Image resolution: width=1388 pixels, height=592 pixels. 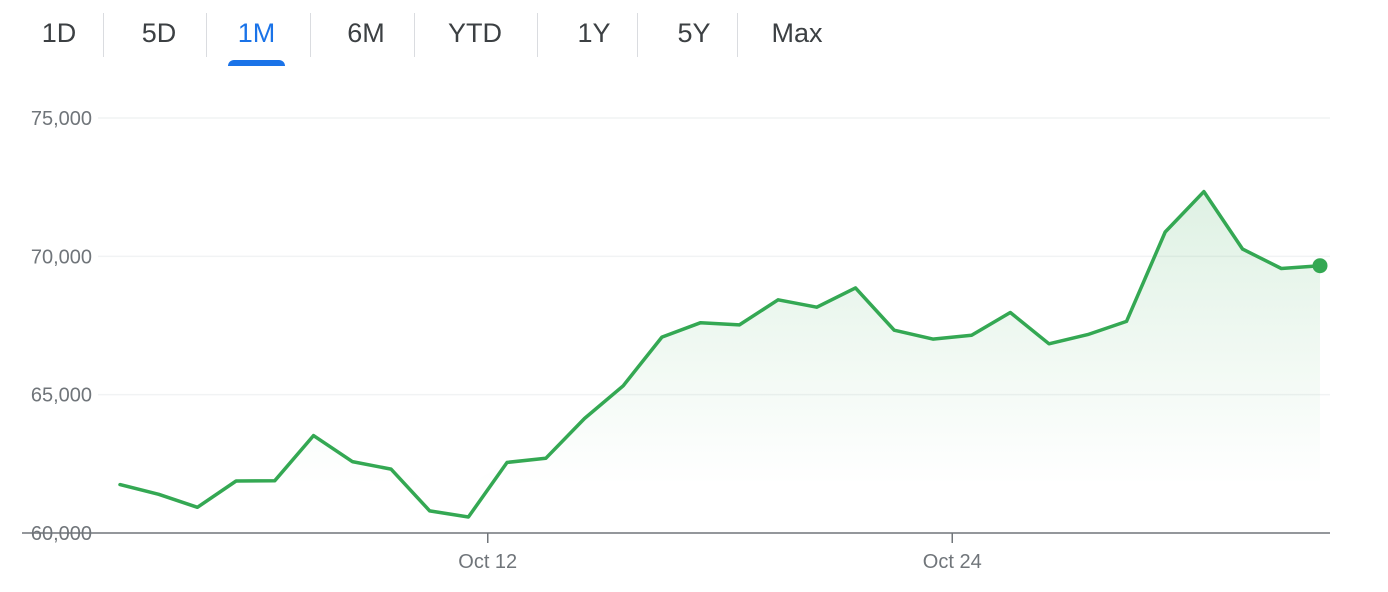 I want to click on y-tick-label: 75,000, so click(x=61, y=119).